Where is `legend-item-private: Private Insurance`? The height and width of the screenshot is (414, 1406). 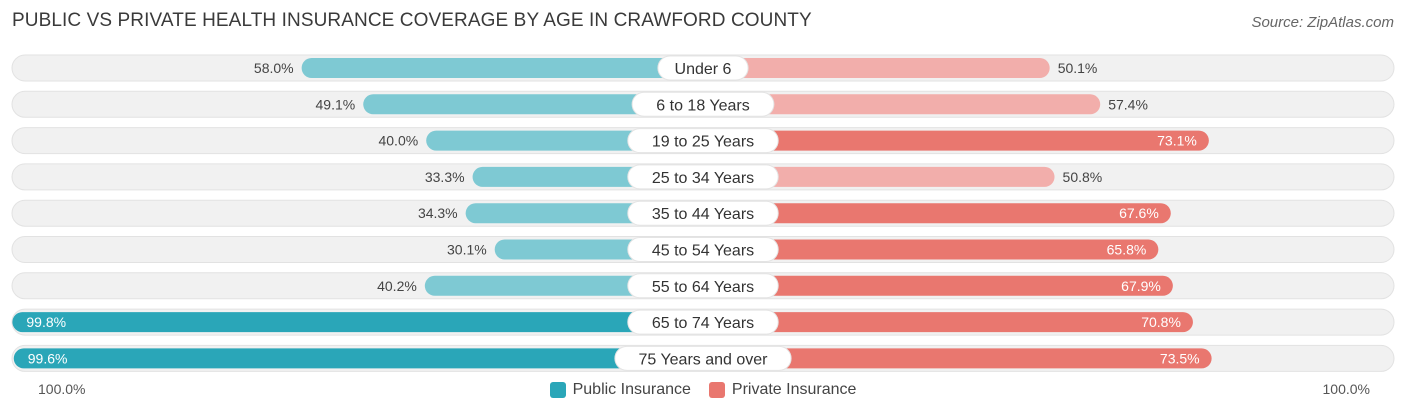 legend-item-private: Private Insurance is located at coordinates (782, 390).